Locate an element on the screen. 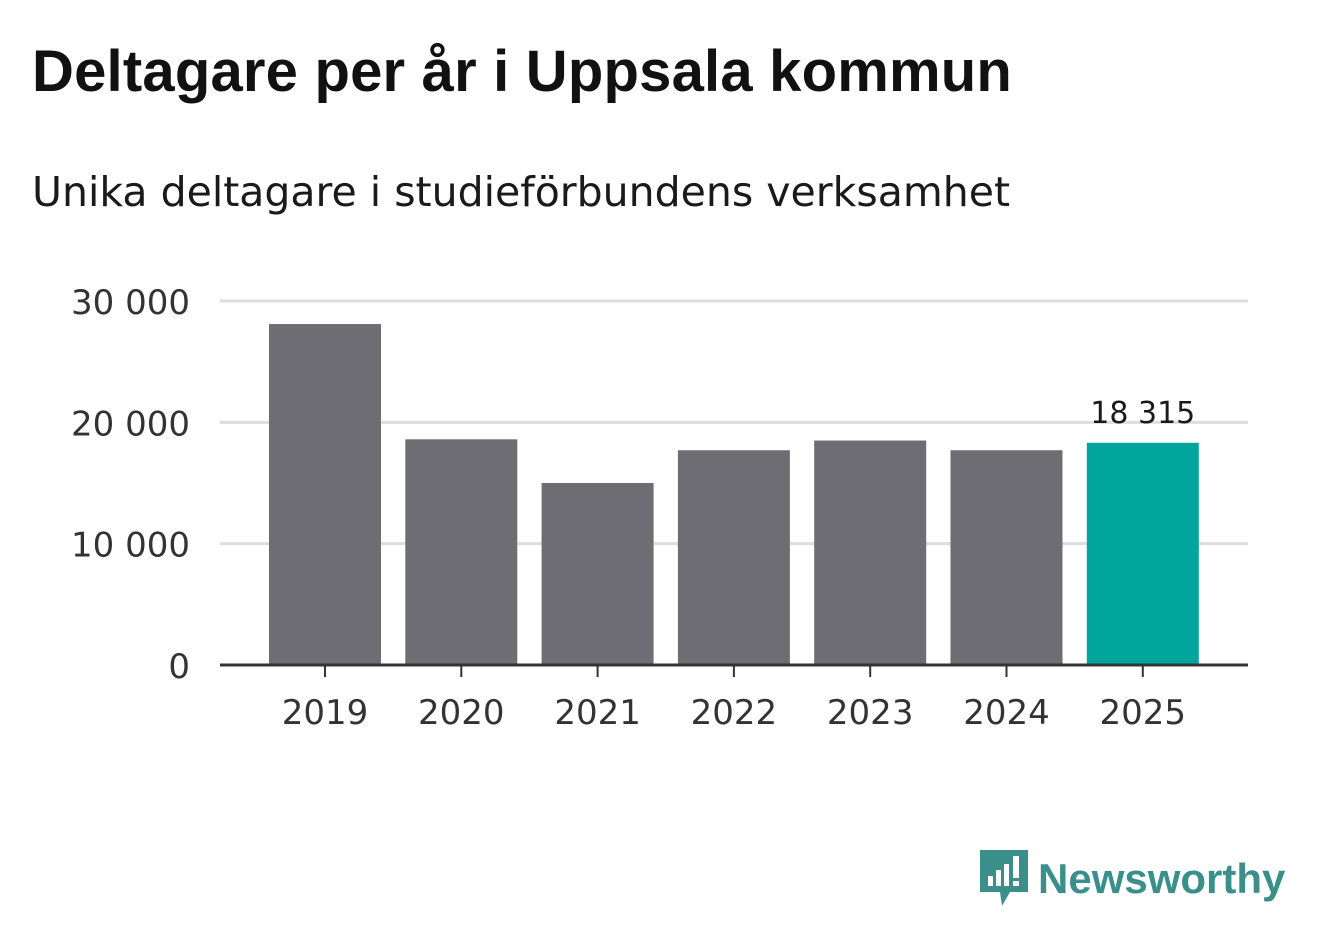 The width and height of the screenshot is (1322, 939). newsworthy-logo: Newsworthy is located at coordinates (1132, 879).